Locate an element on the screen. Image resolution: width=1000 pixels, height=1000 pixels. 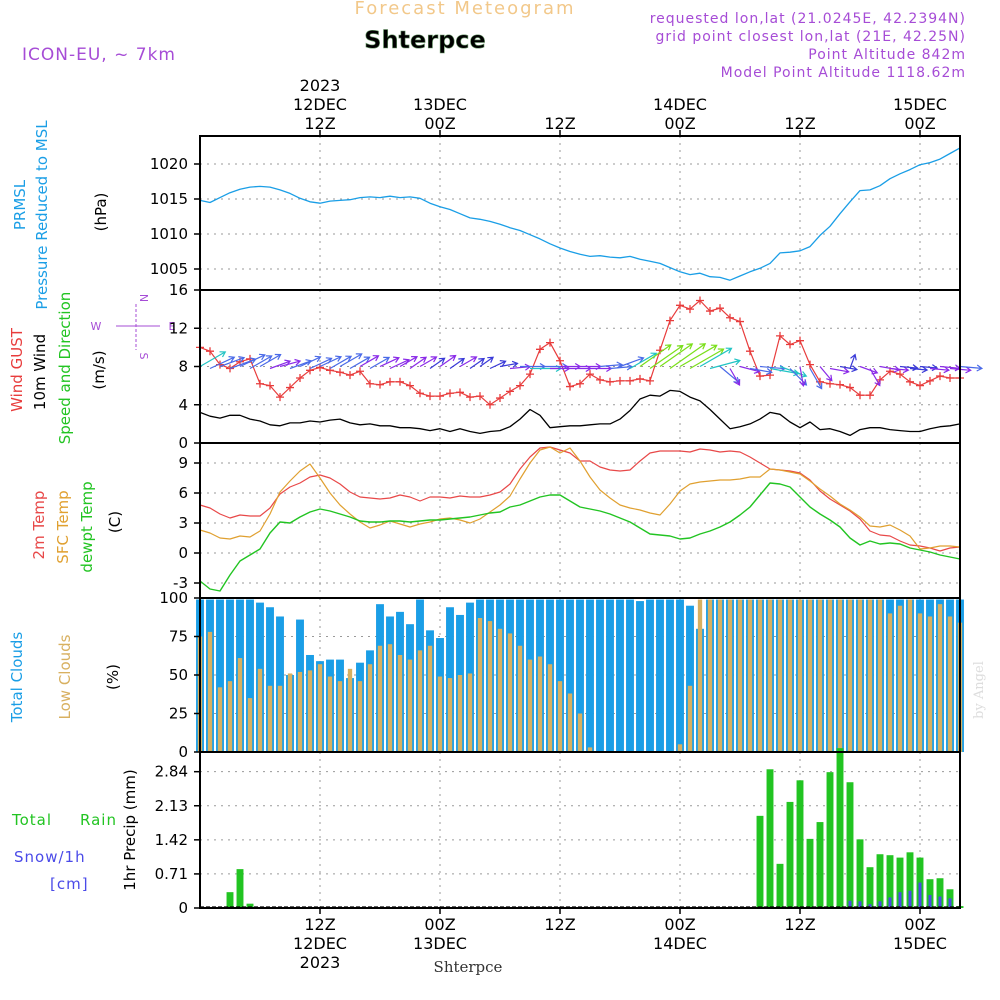
y-tick-label: 0 is located at coordinates (183, 553).